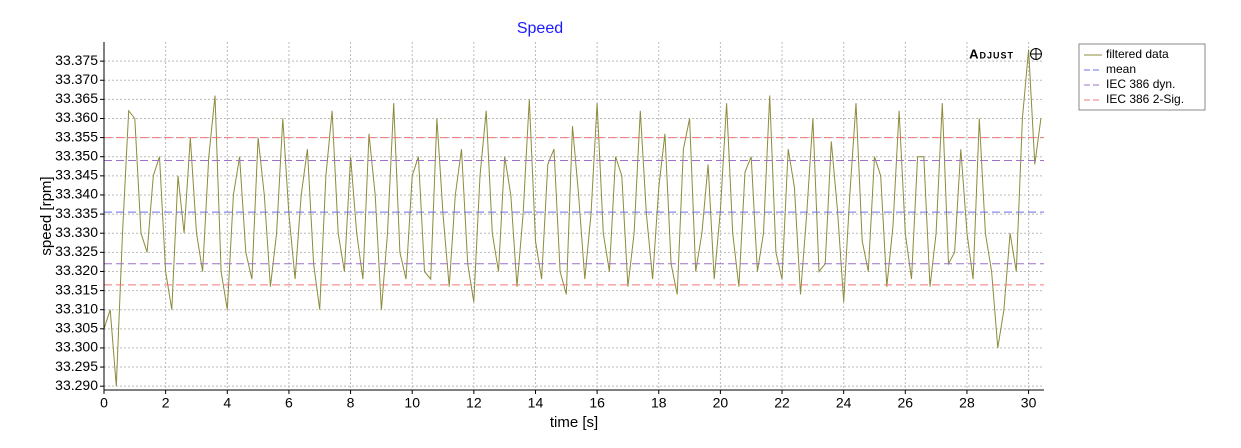 The width and height of the screenshot is (1241, 448). Describe the element at coordinates (76, 194) in the screenshot. I see `y-tick-label: 33.340` at that location.